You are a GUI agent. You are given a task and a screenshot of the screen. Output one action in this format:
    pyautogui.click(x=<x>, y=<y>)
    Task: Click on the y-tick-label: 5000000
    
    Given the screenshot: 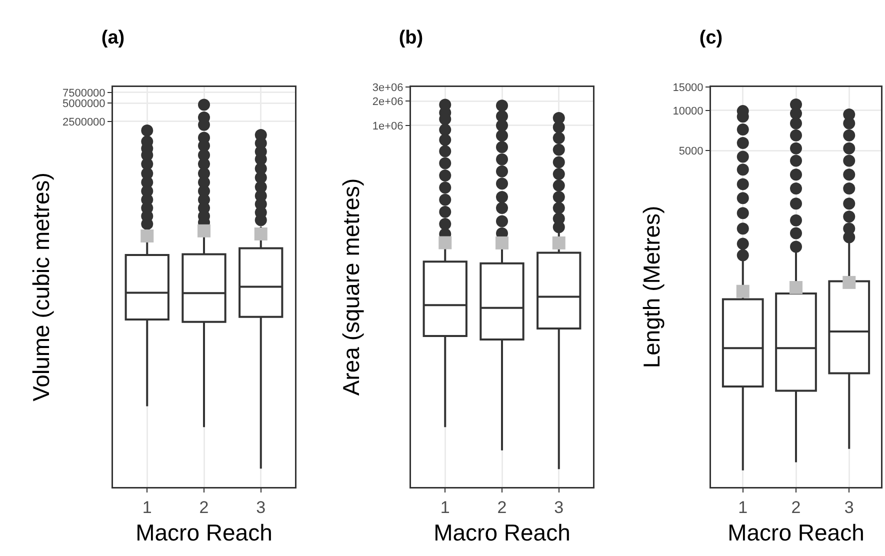 What is the action you would take?
    pyautogui.click(x=84, y=104)
    